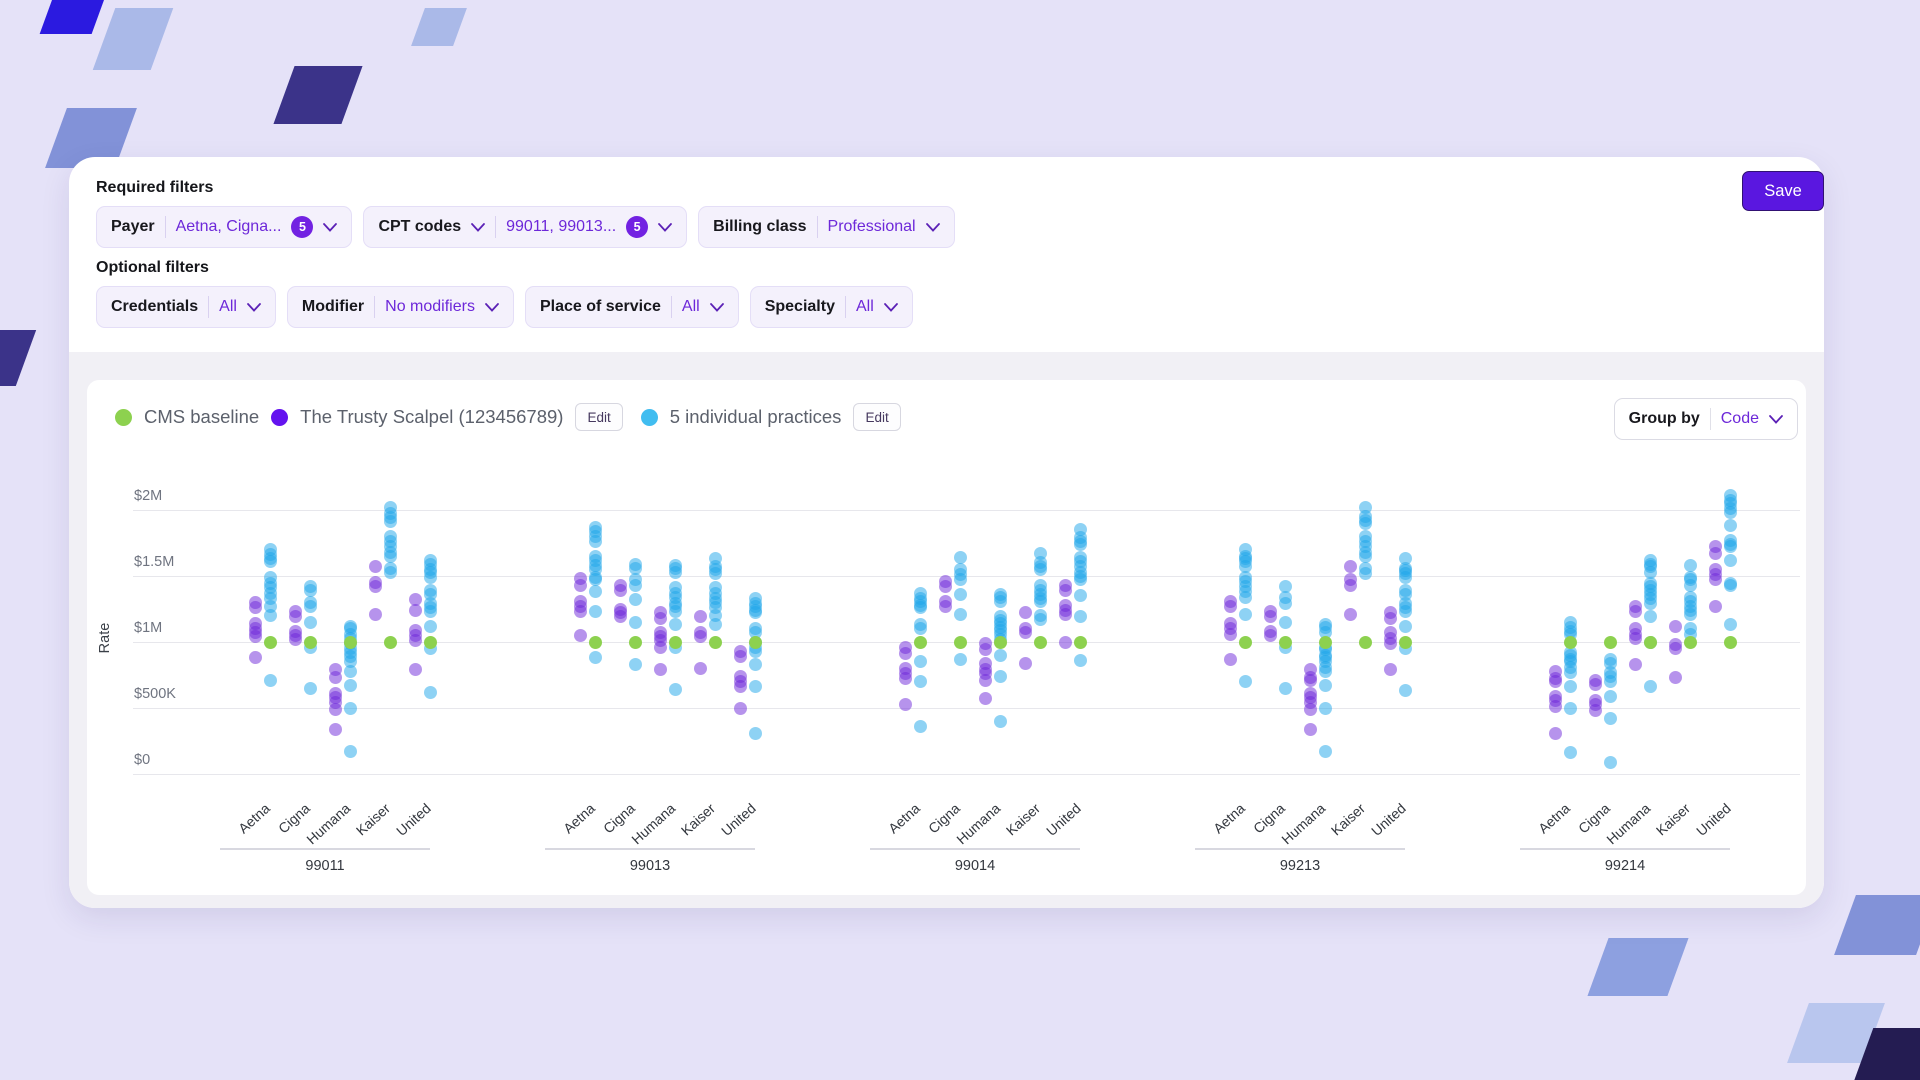  I want to click on modifier-filter: Modifier No modifiers, so click(400, 307).